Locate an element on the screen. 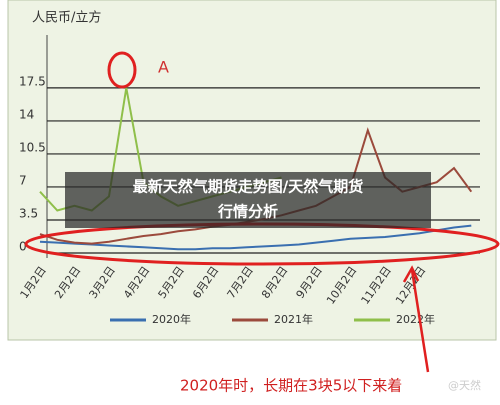 This screenshot has width=500, height=405. overlay-title: 行情分析 is located at coordinates (247, 212).